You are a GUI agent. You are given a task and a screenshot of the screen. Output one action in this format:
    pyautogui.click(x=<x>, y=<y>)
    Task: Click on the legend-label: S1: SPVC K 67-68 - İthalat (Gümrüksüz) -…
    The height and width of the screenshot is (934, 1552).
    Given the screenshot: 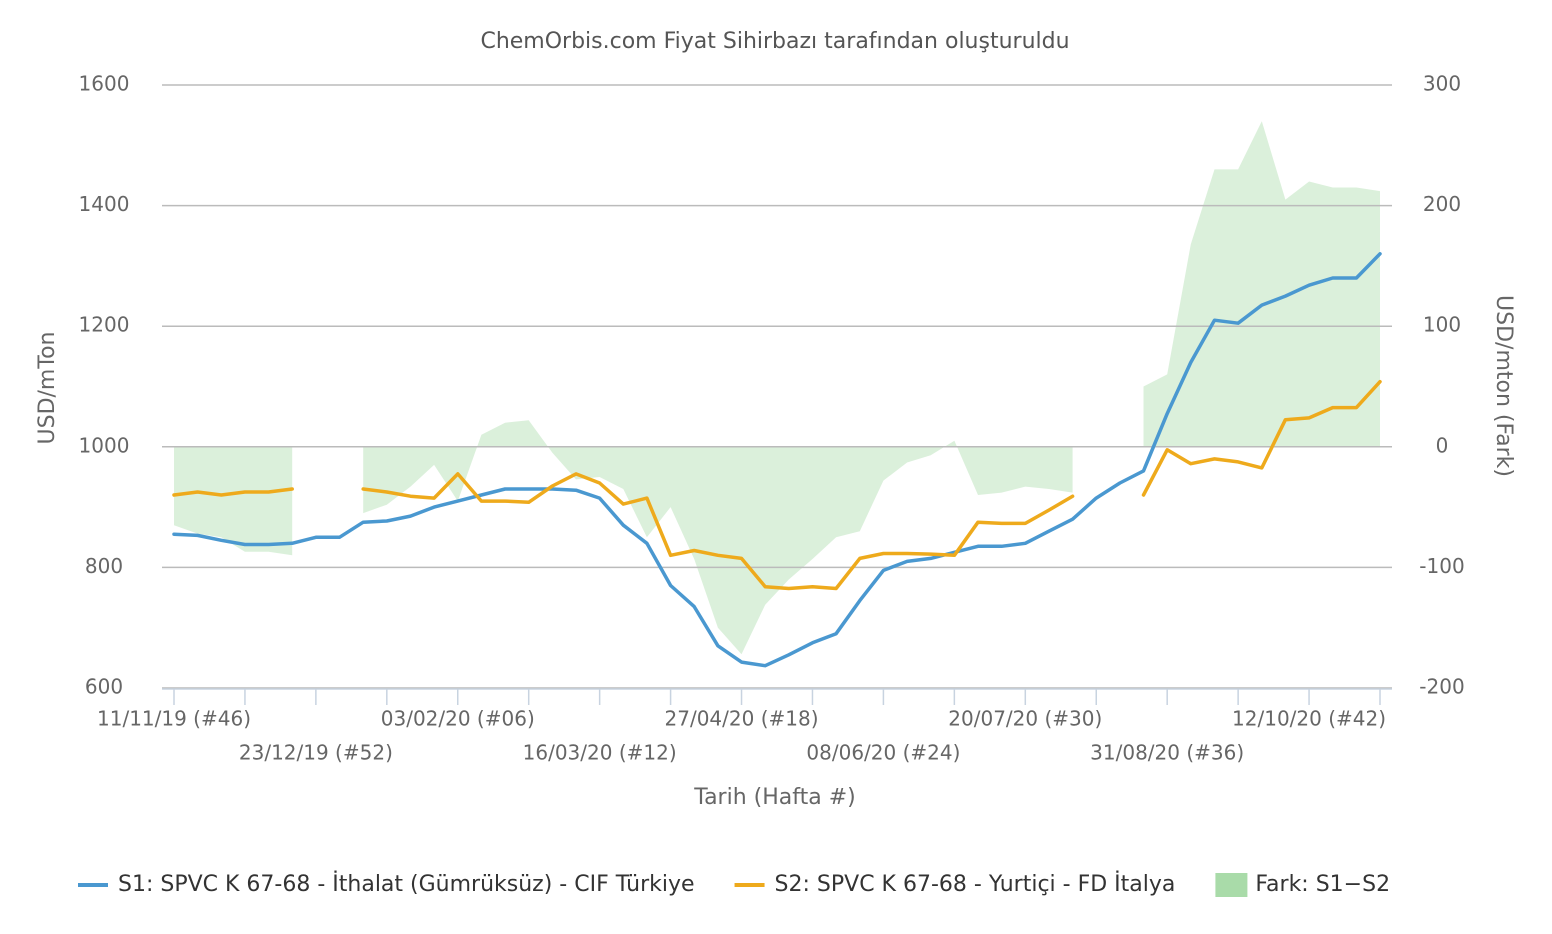 What is the action you would take?
    pyautogui.click(x=406, y=884)
    